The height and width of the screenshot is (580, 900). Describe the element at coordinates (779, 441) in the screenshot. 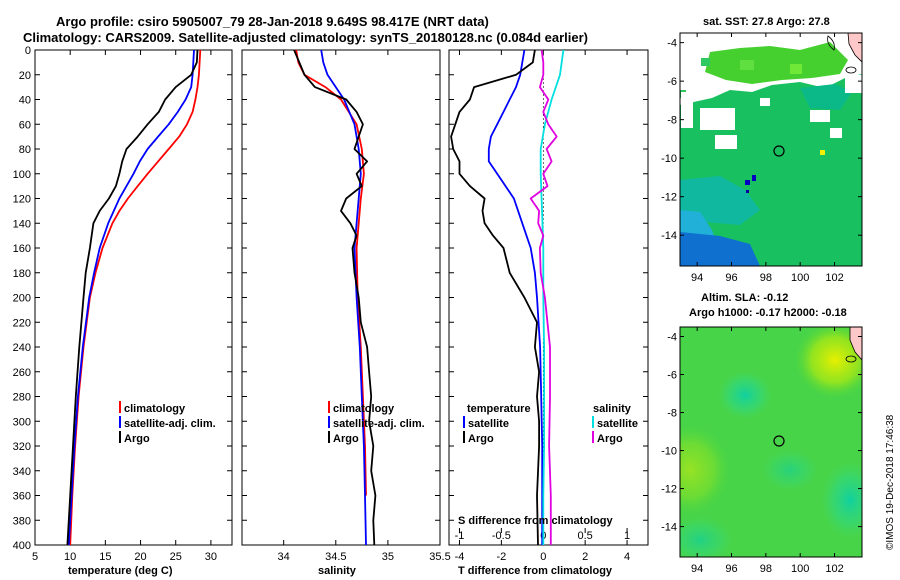

I see `sla-argo-location-marker` at that location.